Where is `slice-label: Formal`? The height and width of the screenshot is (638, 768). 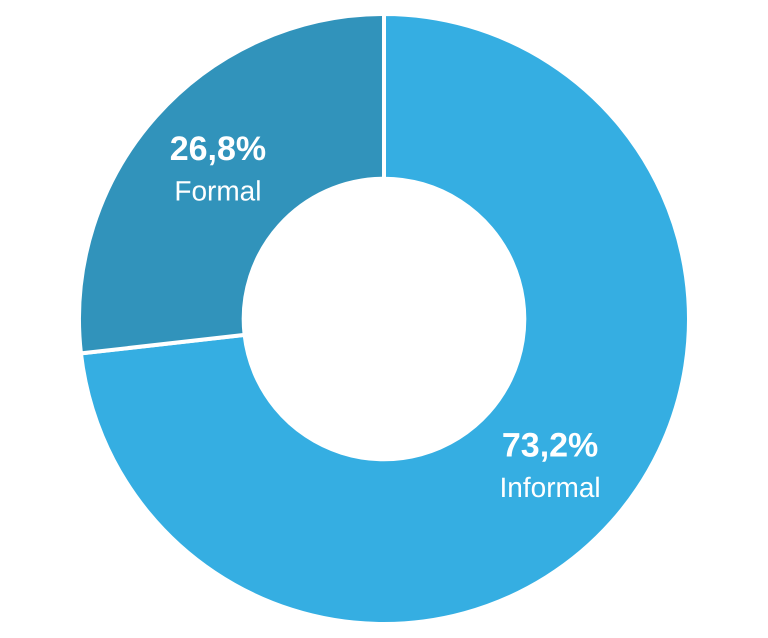 slice-label: Formal is located at coordinates (218, 190).